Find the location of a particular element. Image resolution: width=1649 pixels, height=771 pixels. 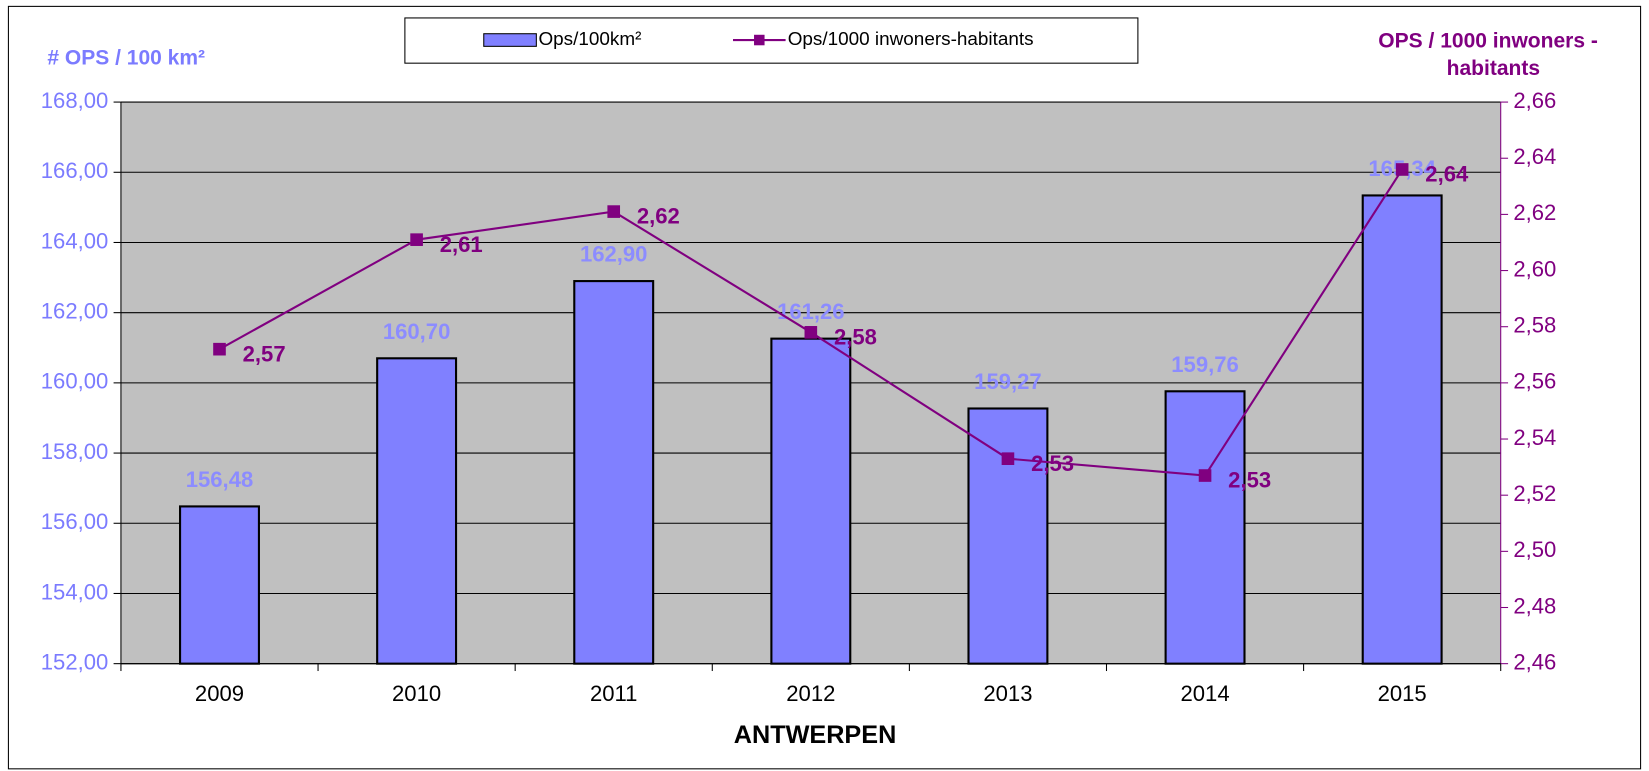

y2-tick-label: 2,48 is located at coordinates (1534, 605).